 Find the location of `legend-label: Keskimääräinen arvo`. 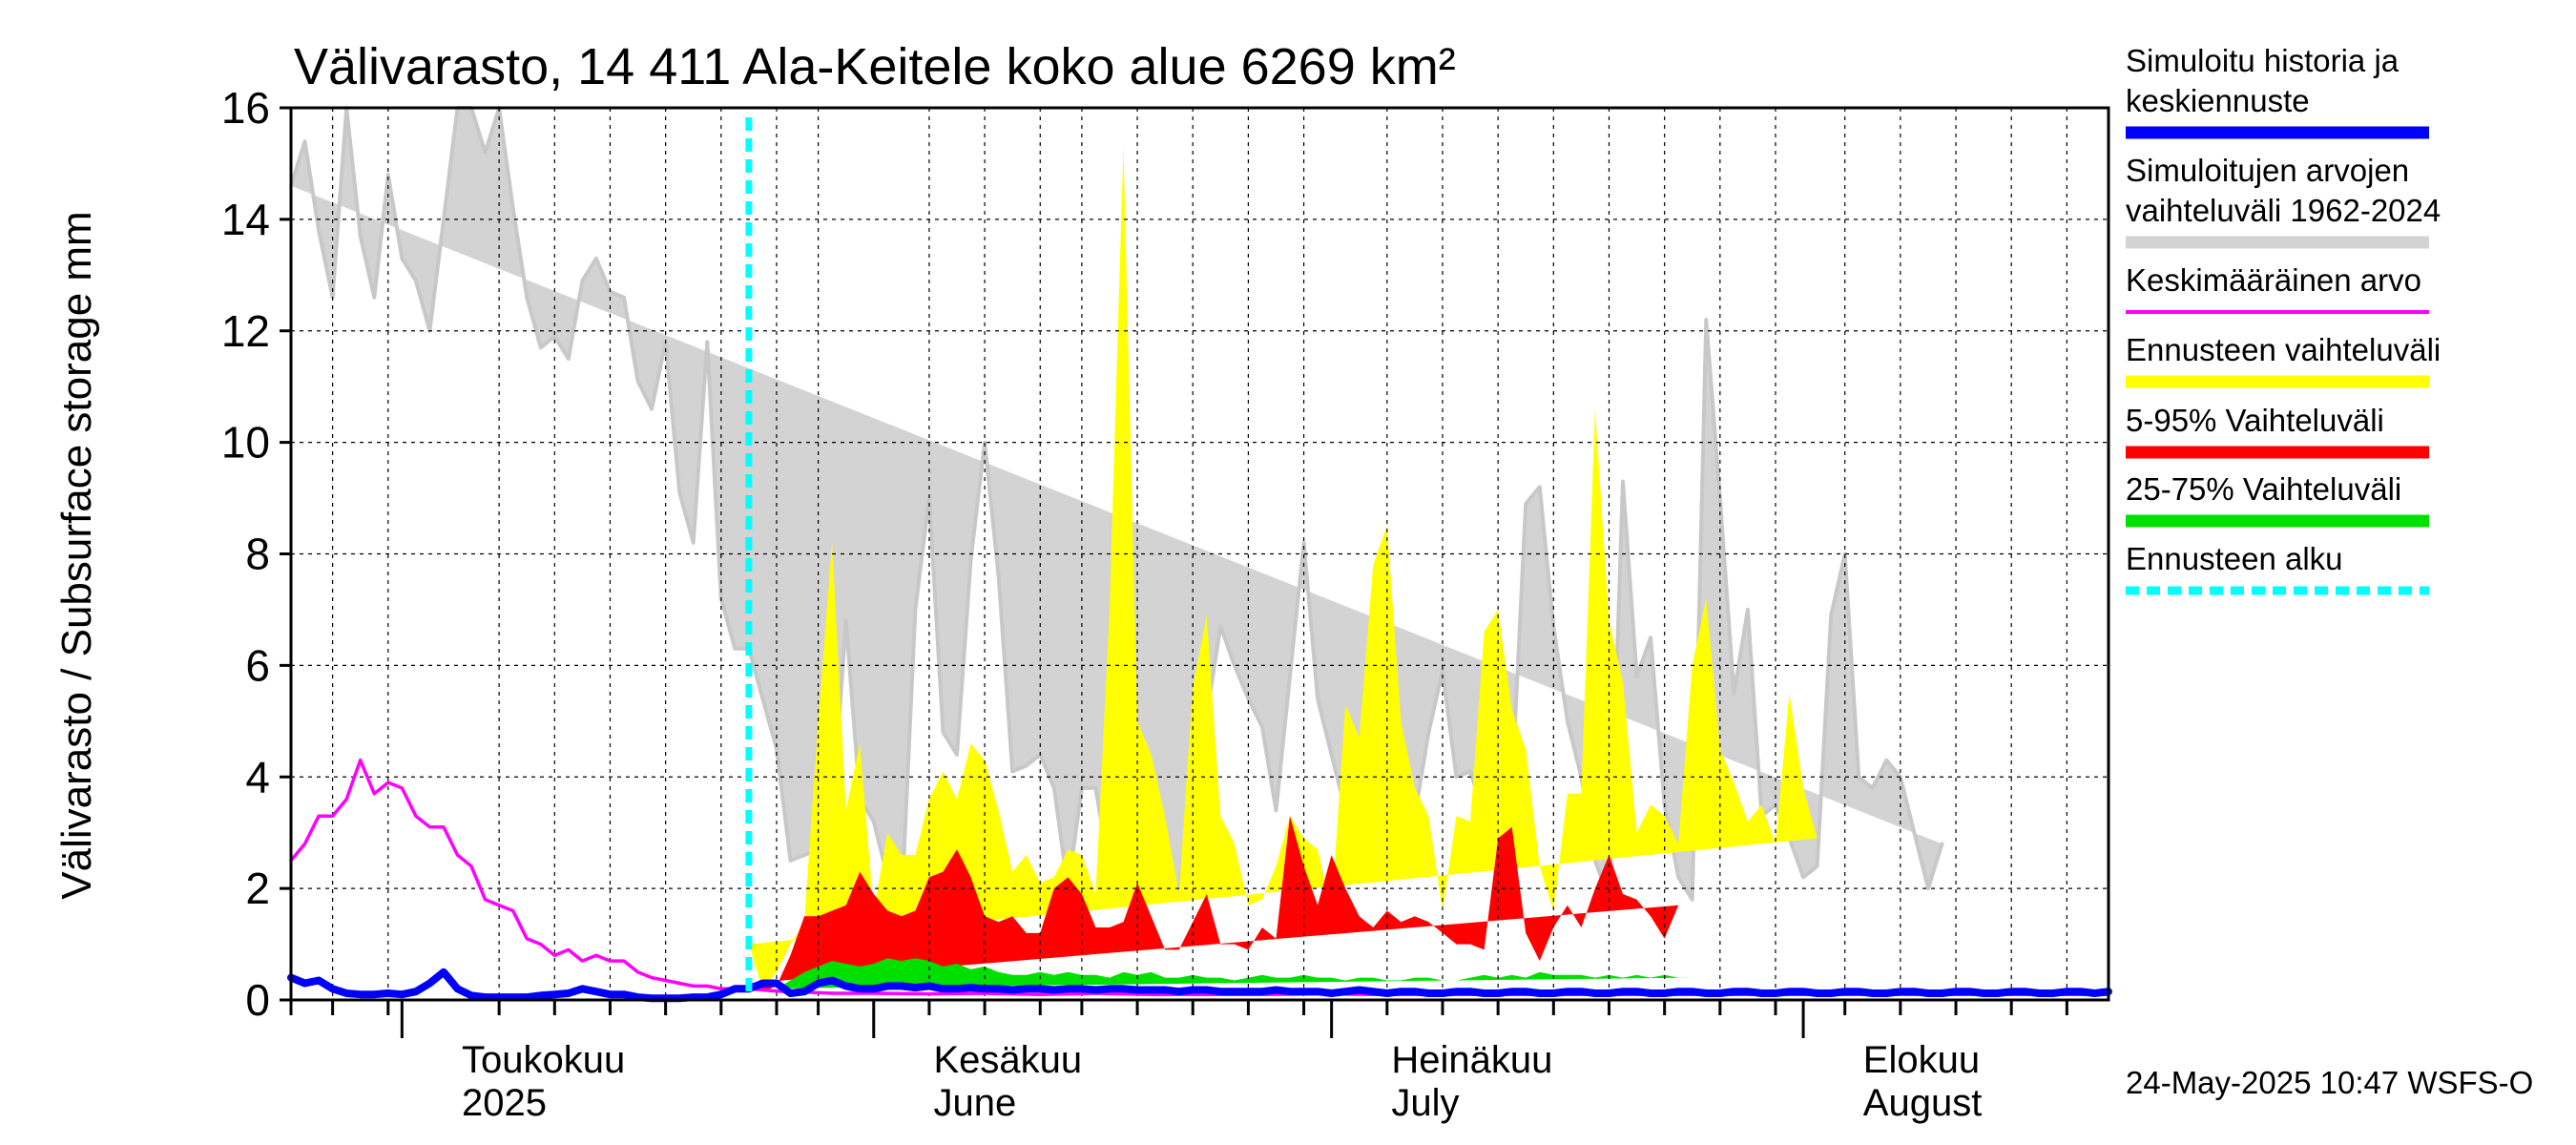

legend-label: Keskimääräinen arvo is located at coordinates (2273, 280).